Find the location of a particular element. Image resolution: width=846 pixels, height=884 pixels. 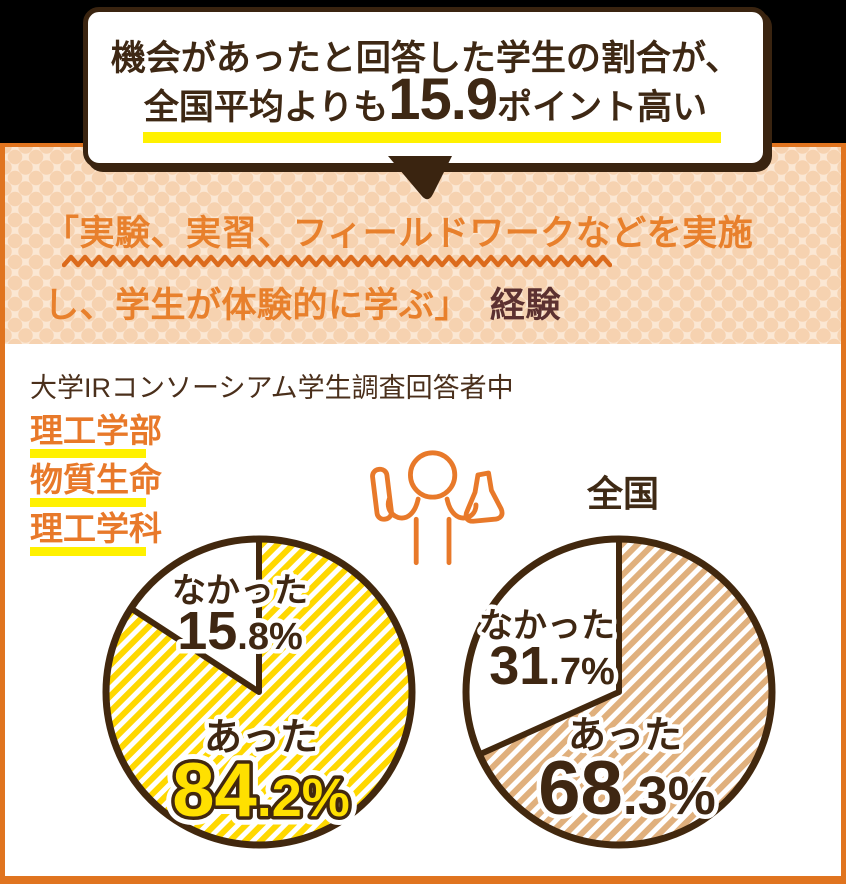

pie-value-atta: 84.2% is located at coordinates (261, 790).